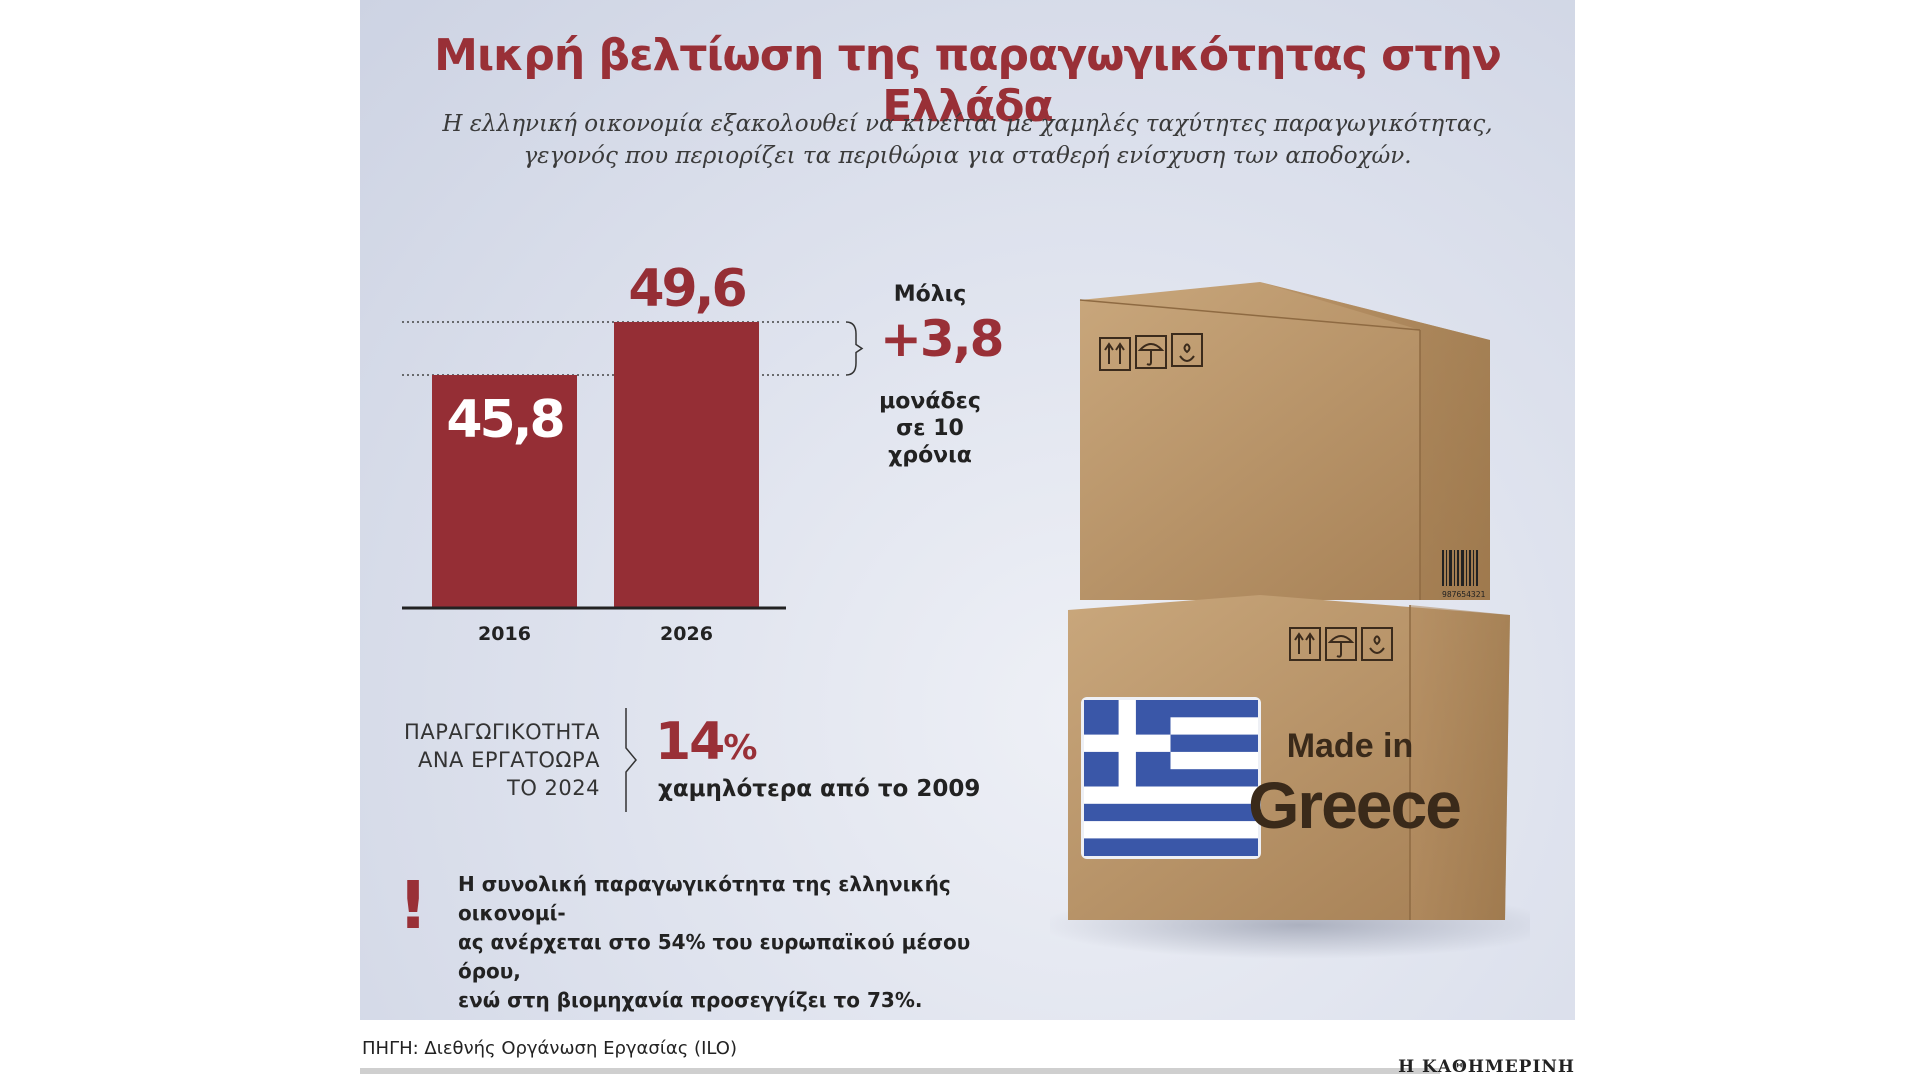 This screenshot has height=1080, width=1920. What do you see at coordinates (504, 491) in the screenshot?
I see `bar-2016` at bounding box center [504, 491].